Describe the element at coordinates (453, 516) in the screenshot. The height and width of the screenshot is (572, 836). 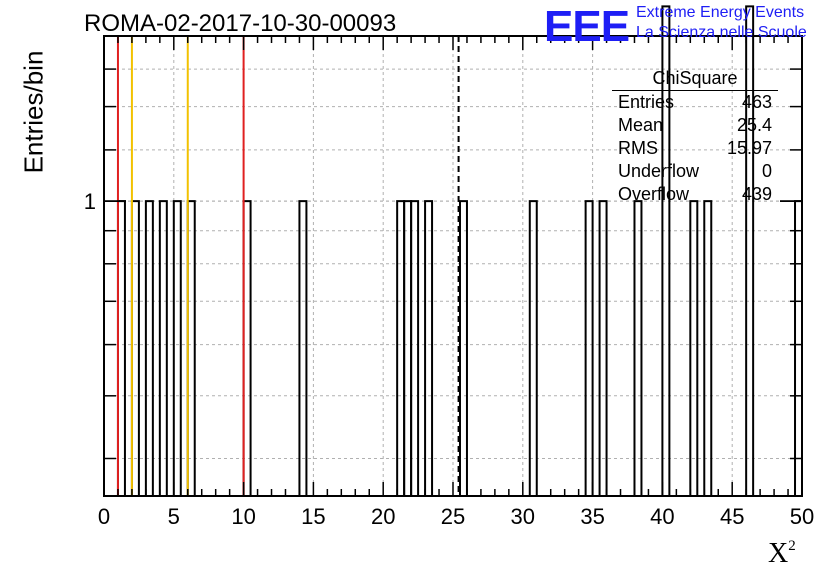
I see `x-tick-label: 25` at that location.